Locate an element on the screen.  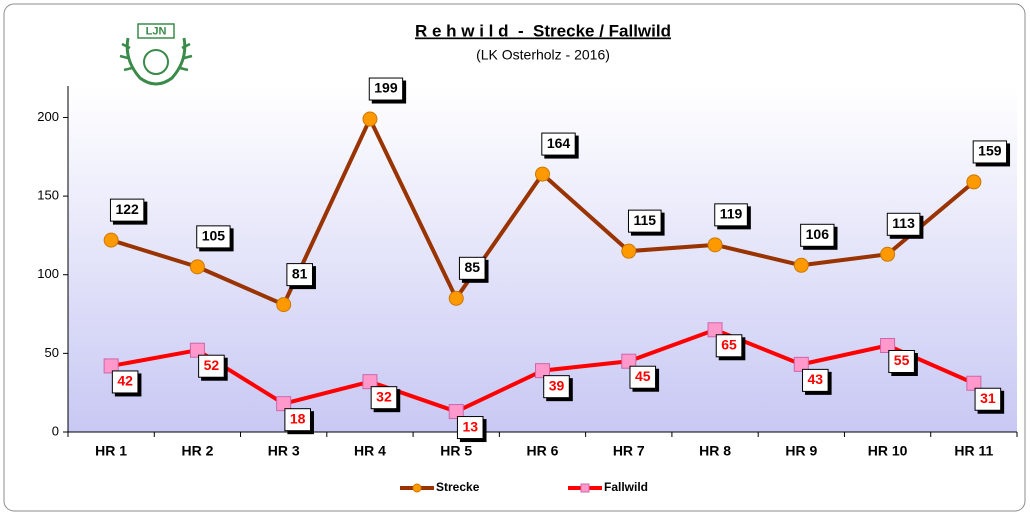
y-tick-label: 150 is located at coordinates (48, 195).